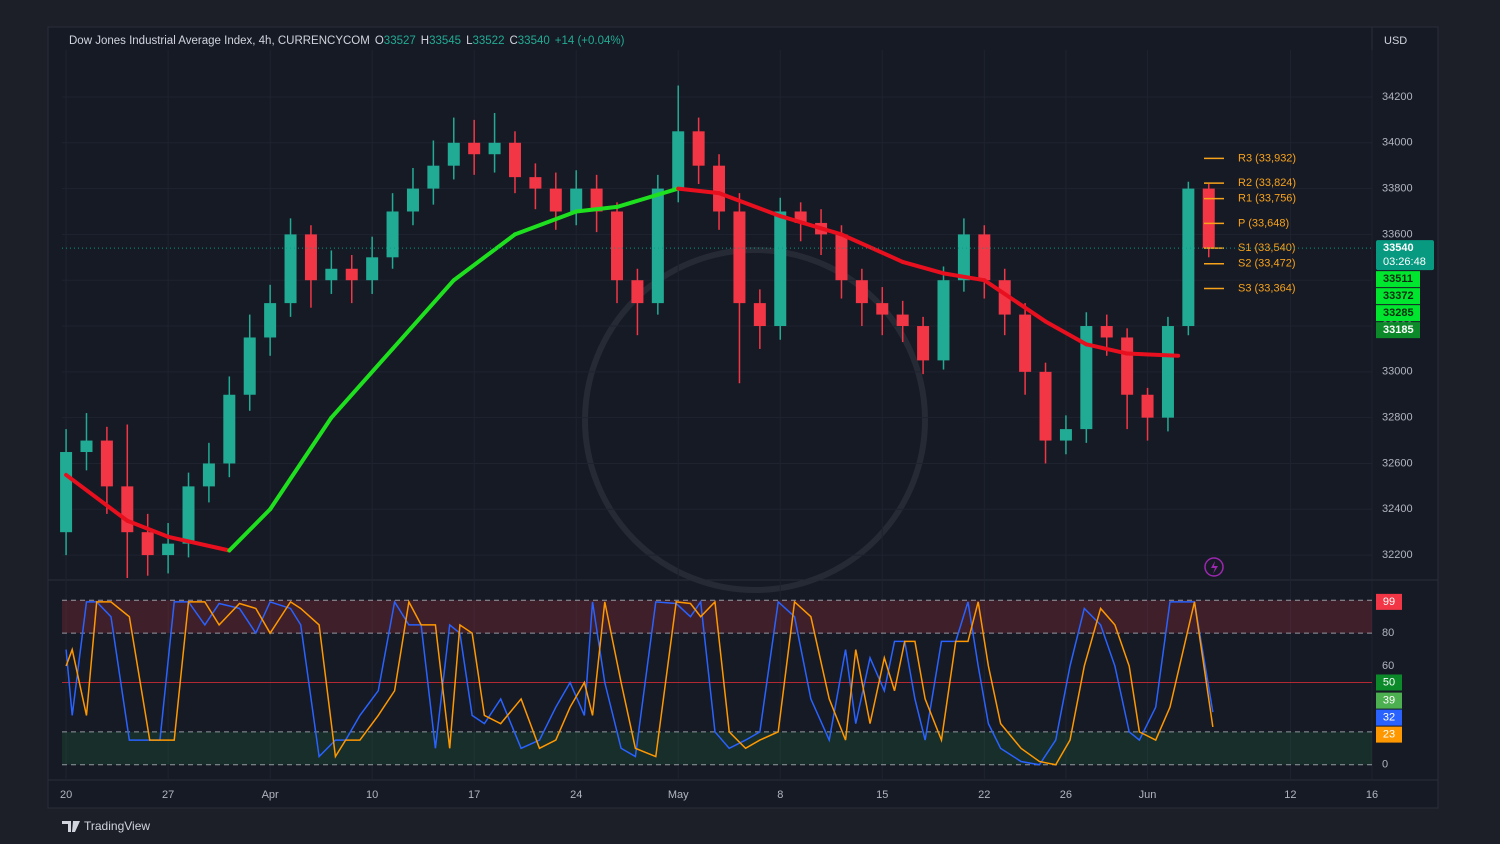 This screenshot has width=1500, height=844. What do you see at coordinates (1397, 188) in the screenshot?
I see `y-tick-label: 33800` at bounding box center [1397, 188].